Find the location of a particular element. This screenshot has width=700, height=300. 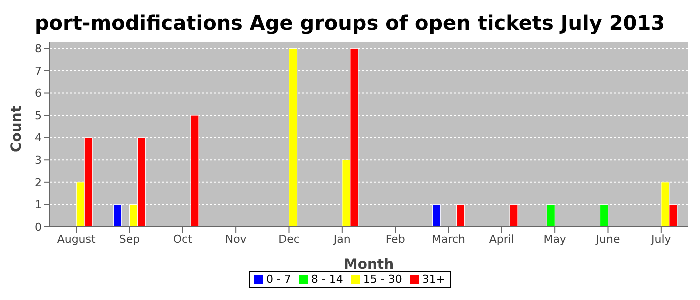

x-tick-label: Feb is located at coordinates (396, 239).